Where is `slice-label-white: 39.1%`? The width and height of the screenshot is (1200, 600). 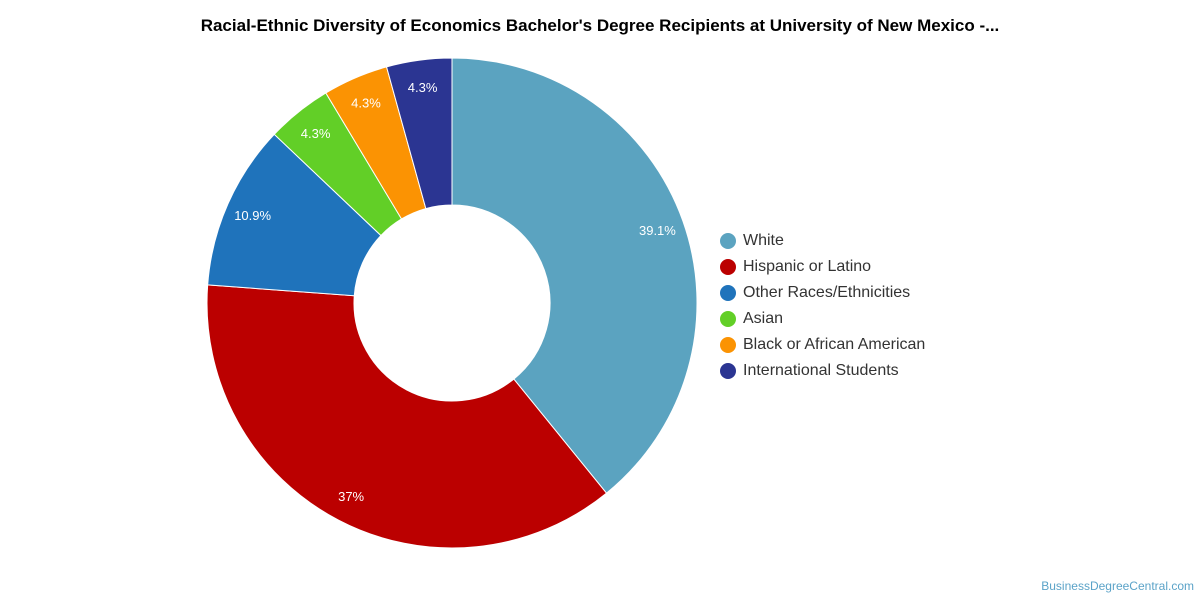
slice-label-white: 39.1% is located at coordinates (657, 230).